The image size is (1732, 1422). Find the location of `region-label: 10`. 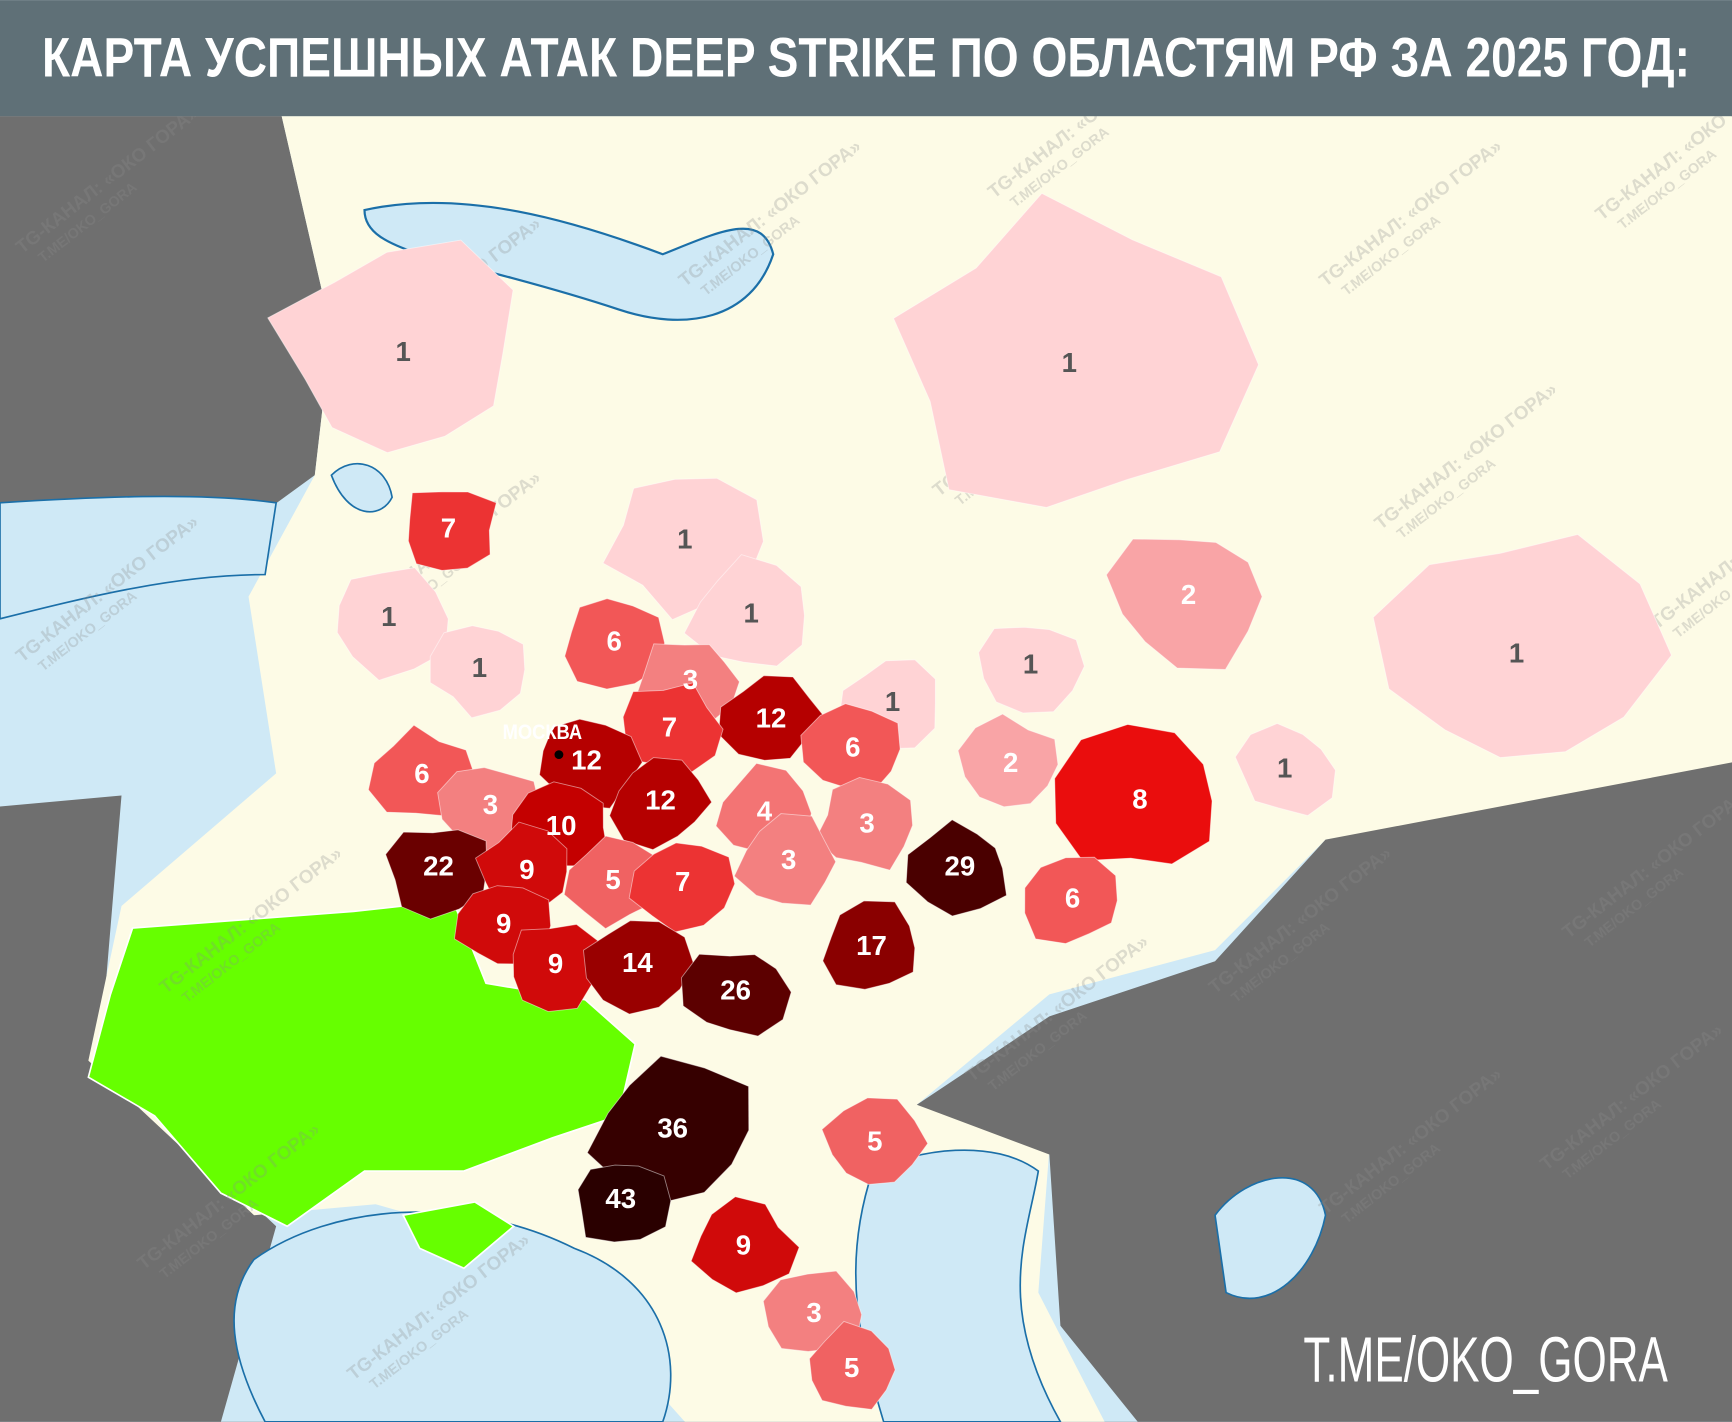

region-label: 10 is located at coordinates (561, 825).